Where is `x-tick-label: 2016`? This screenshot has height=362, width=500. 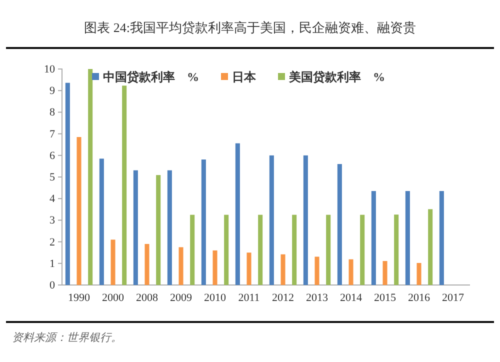
x-tick-label: 2016 is located at coordinates (419, 298).